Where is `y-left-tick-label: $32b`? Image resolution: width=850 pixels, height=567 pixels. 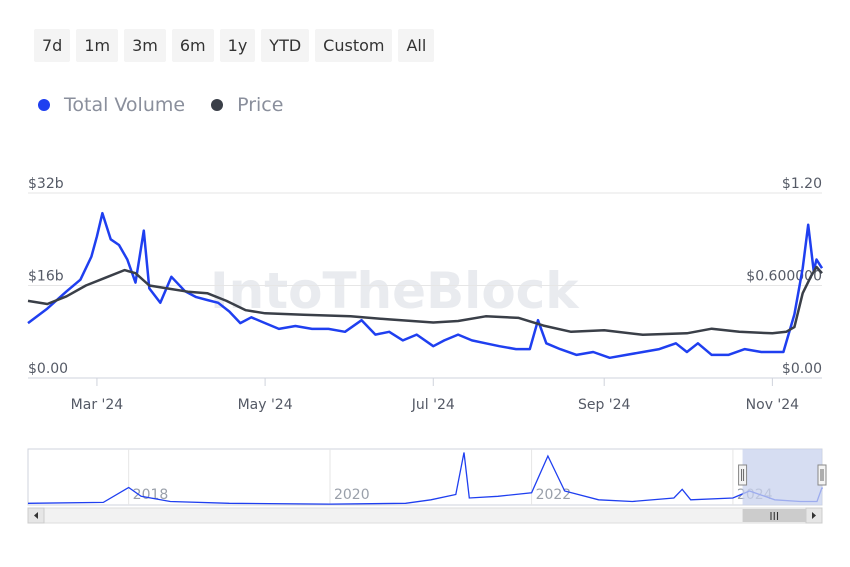 y-left-tick-label: $32b is located at coordinates (46, 184).